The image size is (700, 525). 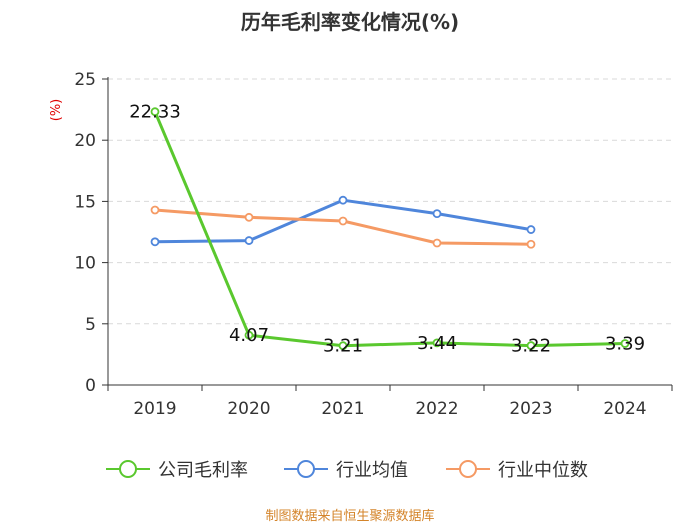 What do you see at coordinates (154, 409) in the screenshot?
I see `x-tick-label: 2019` at bounding box center [154, 409].